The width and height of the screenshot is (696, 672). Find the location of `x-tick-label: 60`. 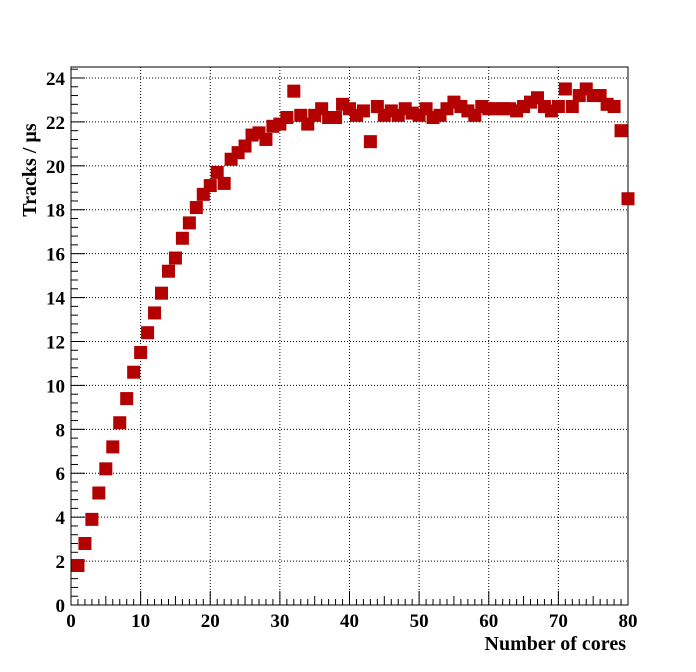

x-tick-label: 60 is located at coordinates (488, 621).